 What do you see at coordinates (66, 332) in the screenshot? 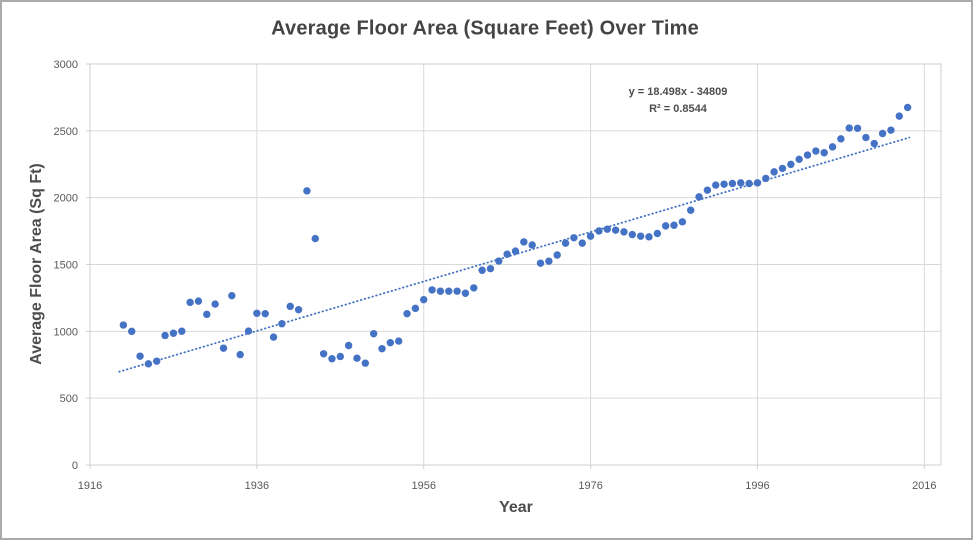
I see `y-tick-label: 1000` at bounding box center [66, 332].